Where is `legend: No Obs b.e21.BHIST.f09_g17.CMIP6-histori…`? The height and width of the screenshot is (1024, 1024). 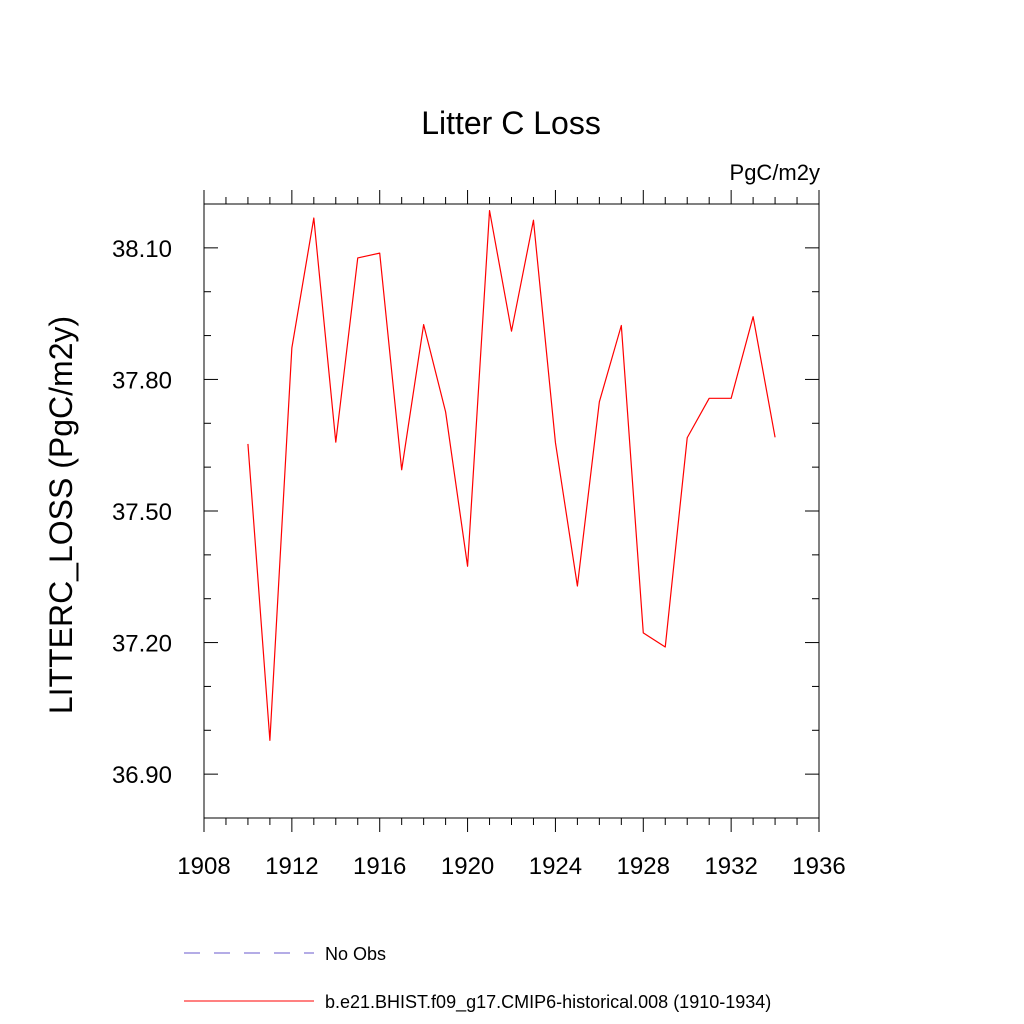 legend: No Obs b.e21.BHIST.f09_g17.CMIP6-histori… is located at coordinates (477, 978).